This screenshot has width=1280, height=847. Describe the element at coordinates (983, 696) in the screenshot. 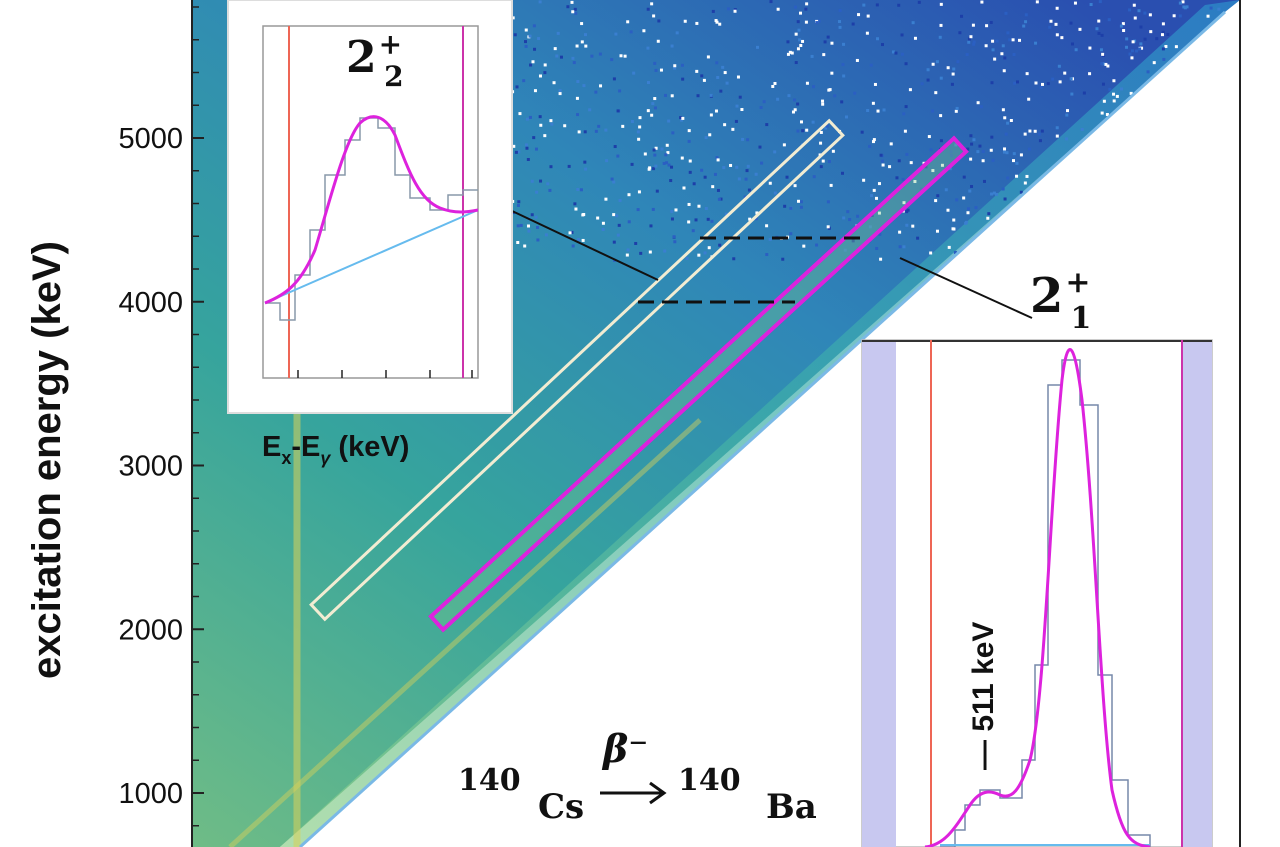

I see `inset-2-1-511-annotation: — 511 keV` at that location.